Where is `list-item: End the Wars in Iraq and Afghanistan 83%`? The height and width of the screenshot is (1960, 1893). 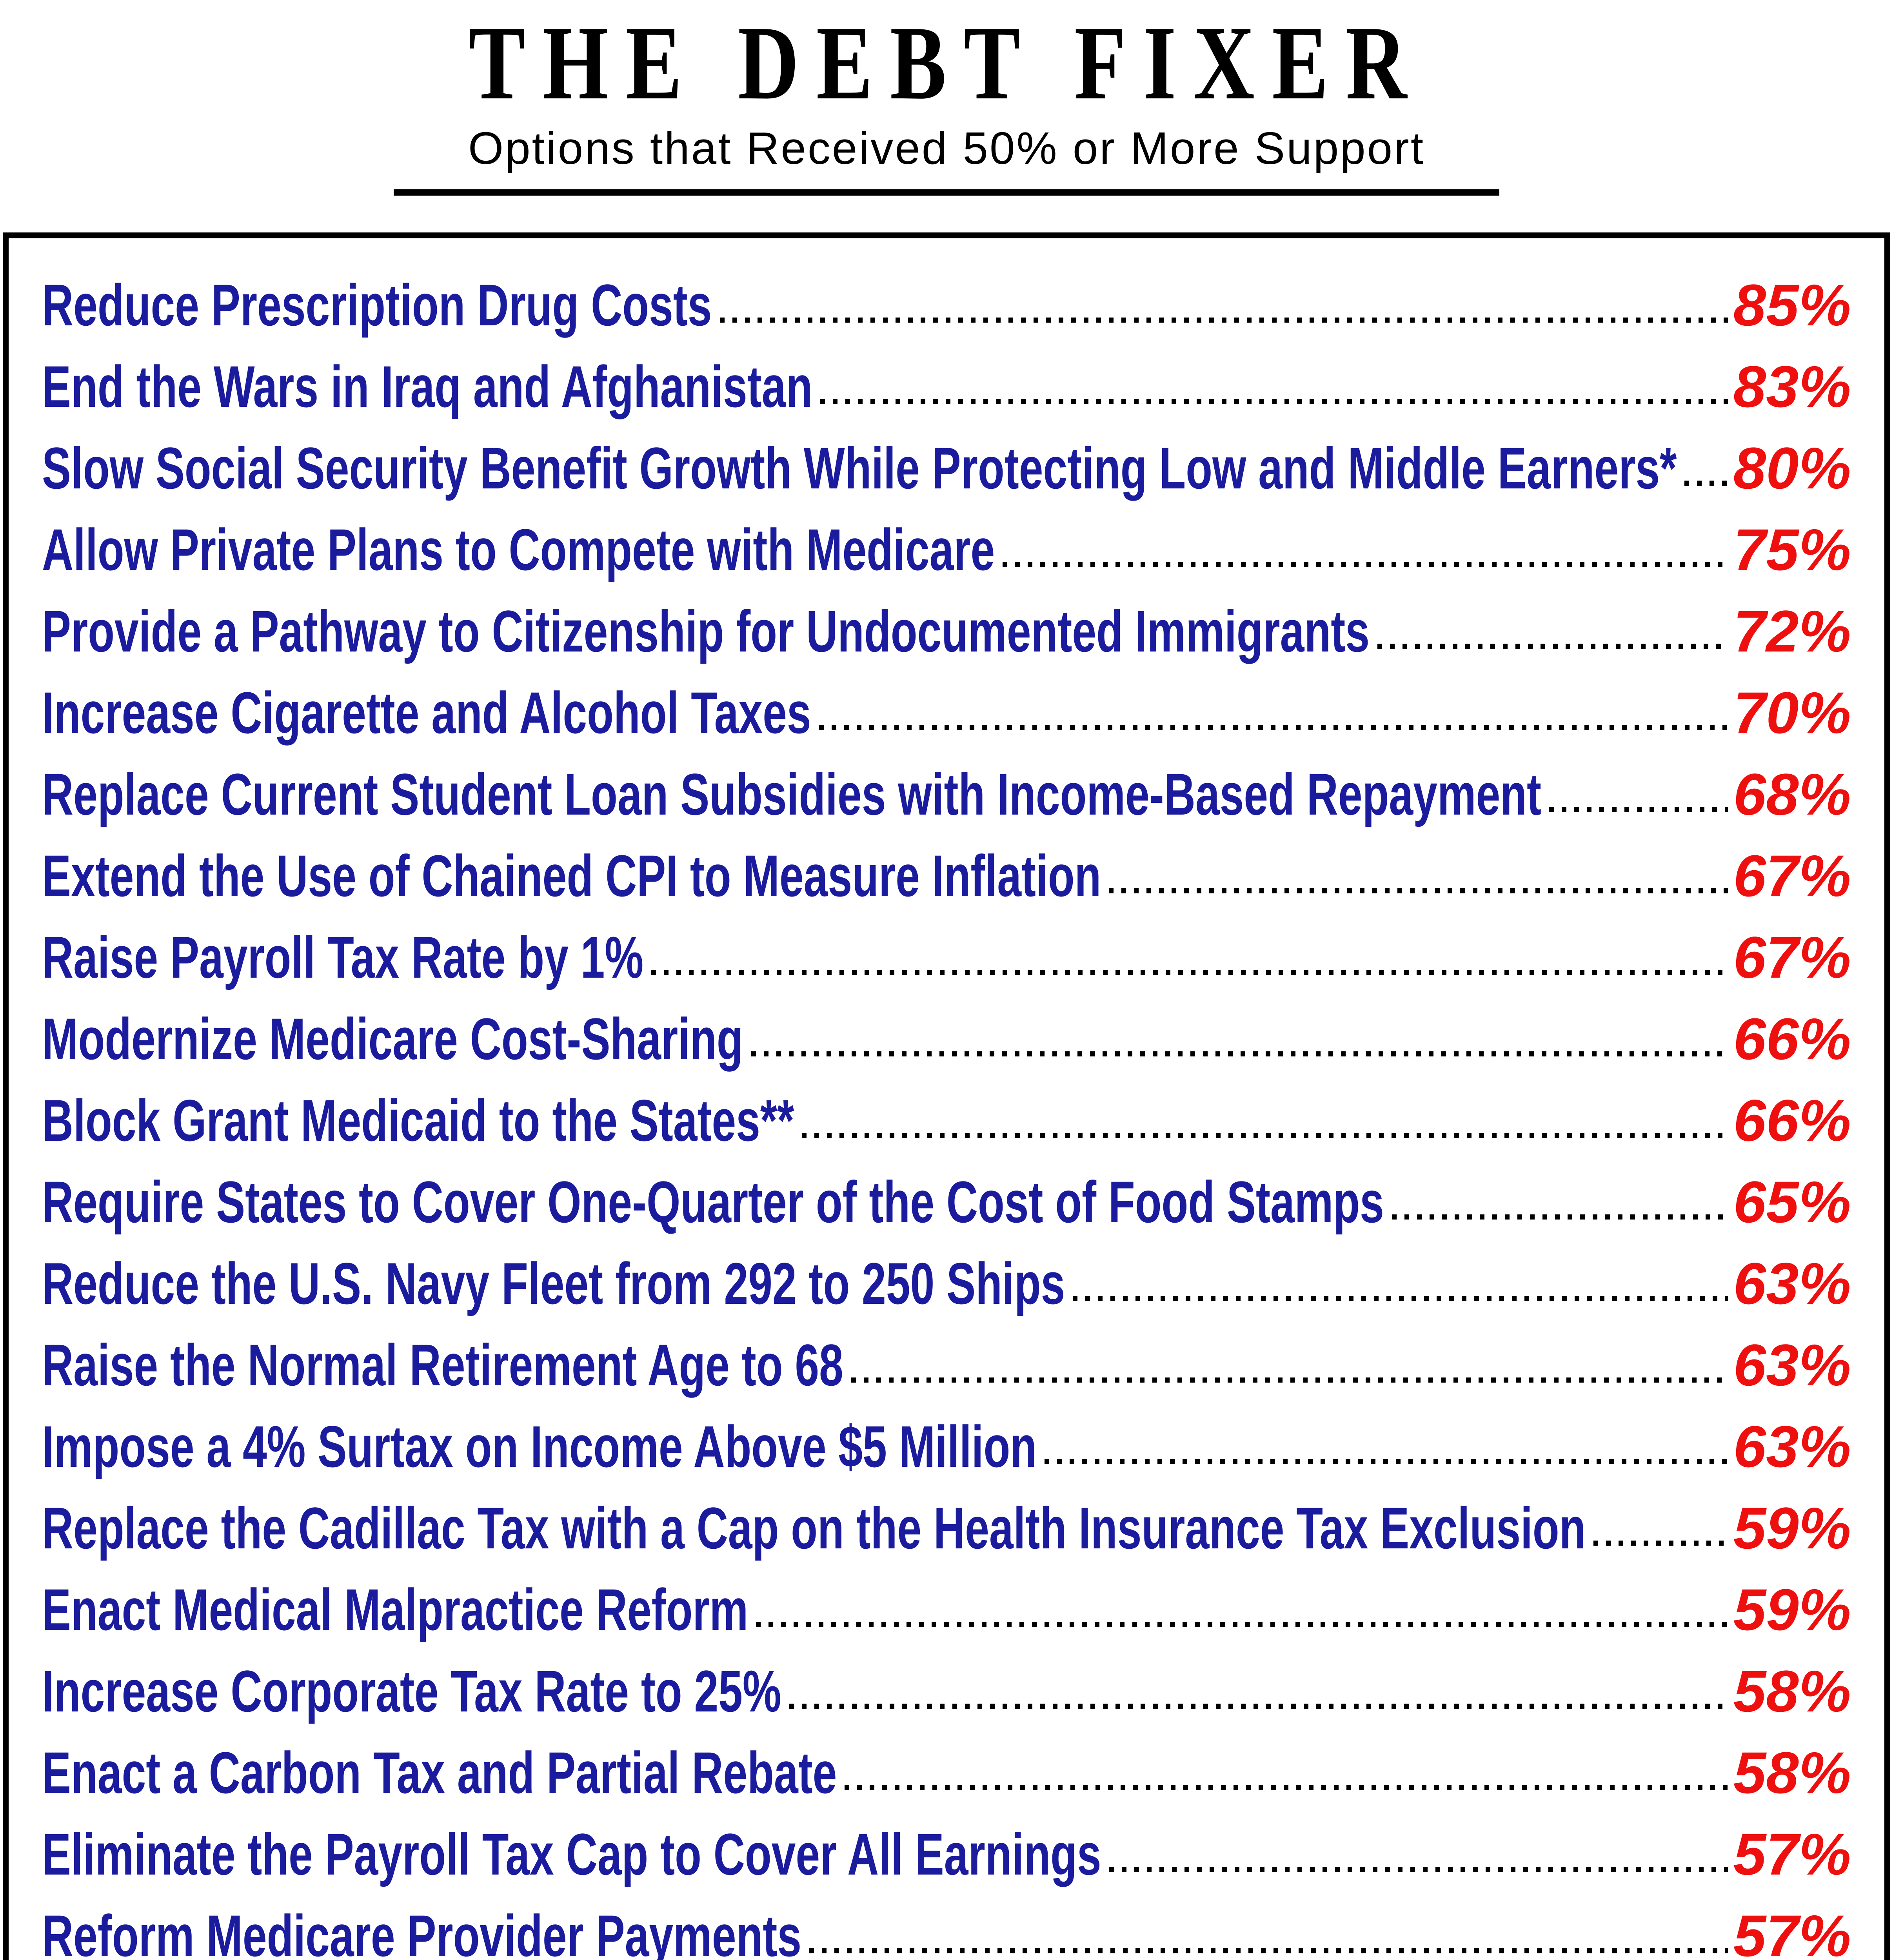 list-item: End the Wars in Iraq and Afghanistan 83% is located at coordinates (946, 375).